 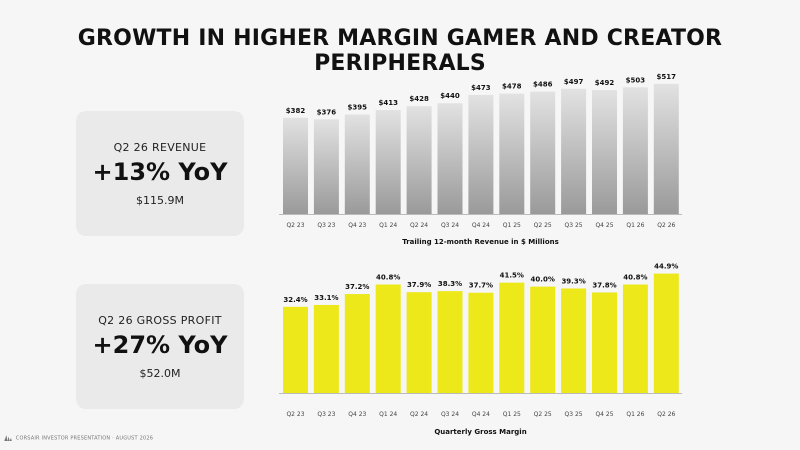 What do you see at coordinates (419, 285) in the screenshot?
I see `margin-data-label: 37.9%` at bounding box center [419, 285].